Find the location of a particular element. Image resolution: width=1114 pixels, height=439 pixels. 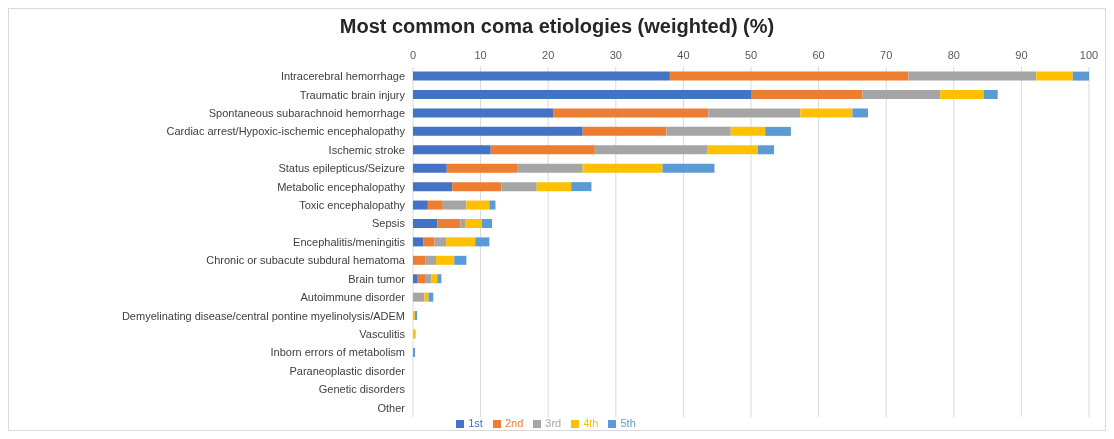

y-tick-label: Spontaneous subarachnoid hemorrhage is located at coordinates (306, 112).